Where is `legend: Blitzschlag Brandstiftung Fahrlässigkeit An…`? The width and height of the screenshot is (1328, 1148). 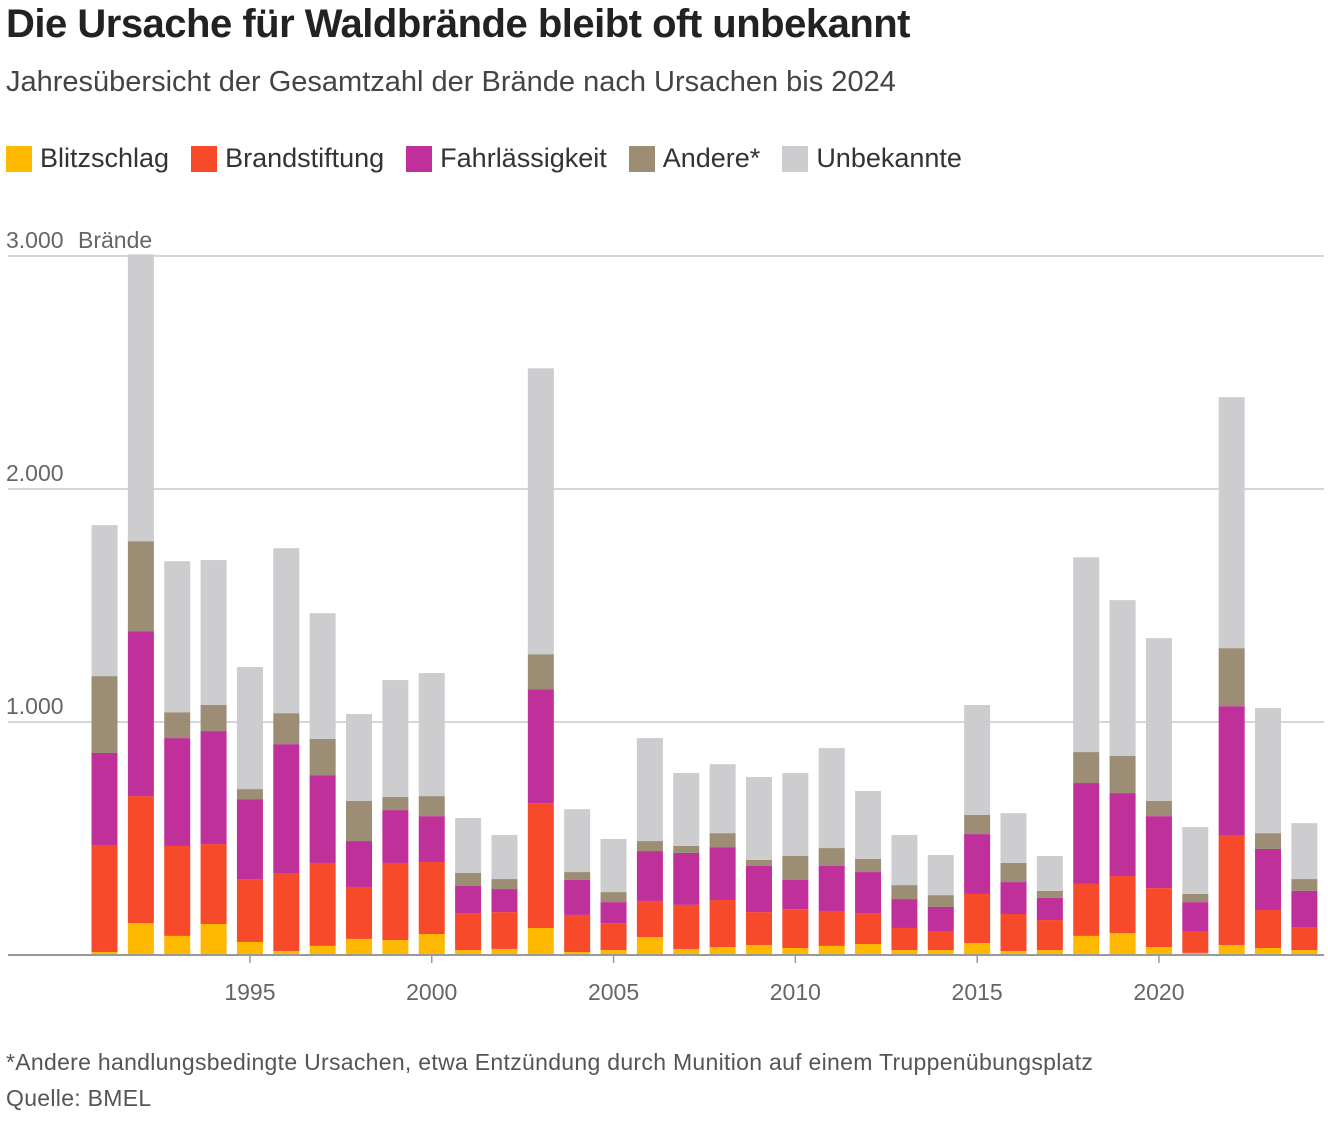
legend: Blitzschlag Brandstiftung Fahrlässigkeit An… is located at coordinates (484, 158).